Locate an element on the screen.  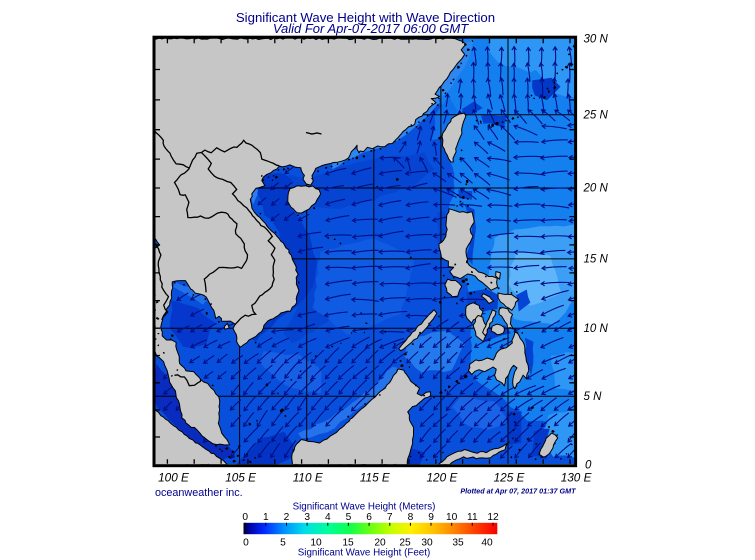
svg-text: oceanweather inc. is located at coordinates (199, 493).